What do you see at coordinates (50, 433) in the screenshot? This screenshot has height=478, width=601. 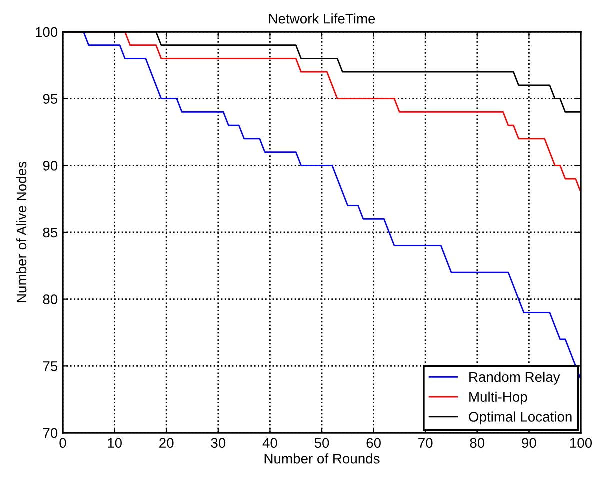 I see `y-tick-label: 70` at bounding box center [50, 433].